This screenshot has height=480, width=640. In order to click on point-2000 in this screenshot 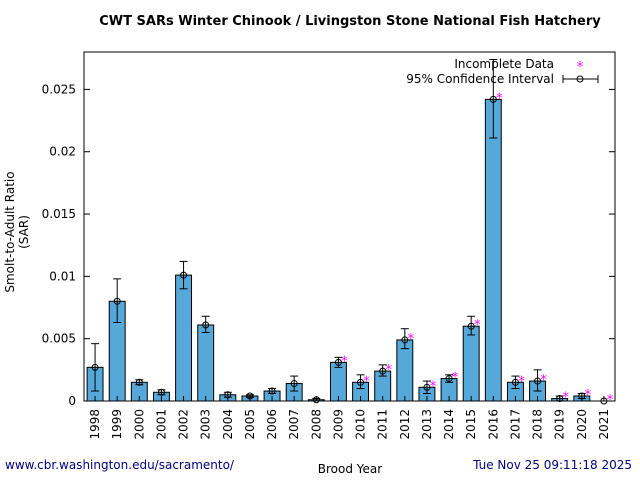, I will do `click(139, 382)`.